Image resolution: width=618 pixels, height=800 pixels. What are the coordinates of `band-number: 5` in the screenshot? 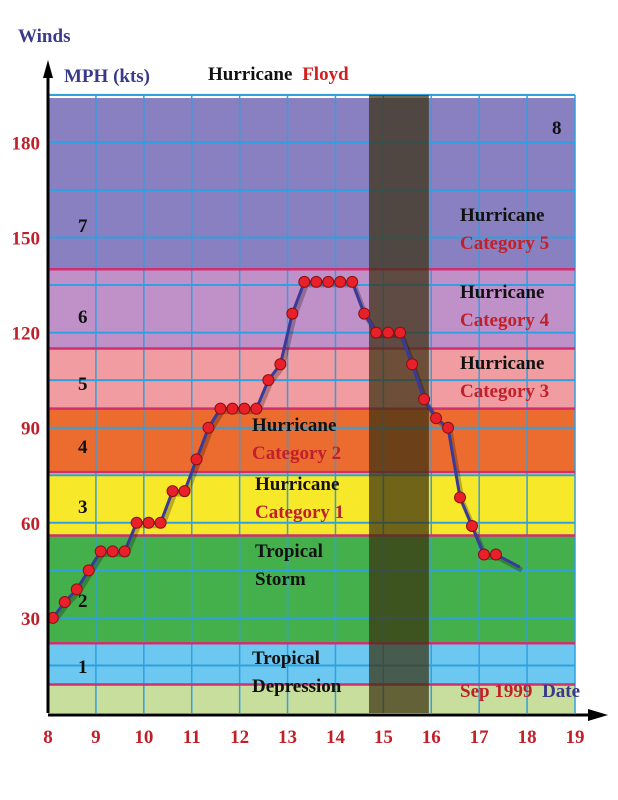 It's located at (83, 384).